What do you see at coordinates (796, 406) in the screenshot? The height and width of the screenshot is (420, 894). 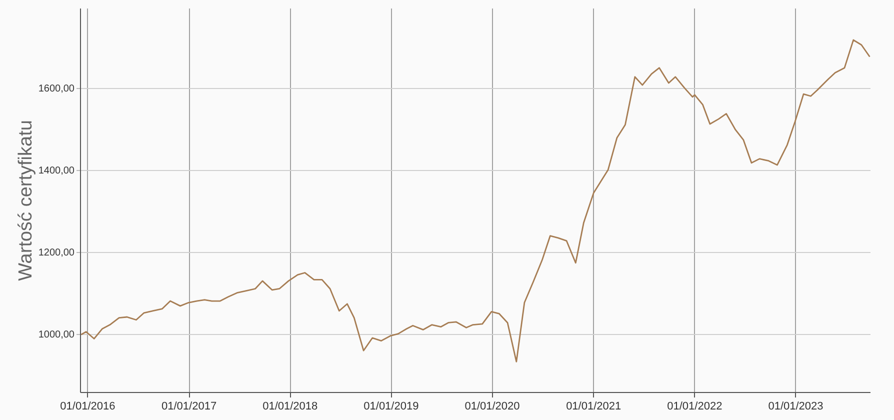 I see `x-tick-label: 01/01/2023` at bounding box center [796, 406].